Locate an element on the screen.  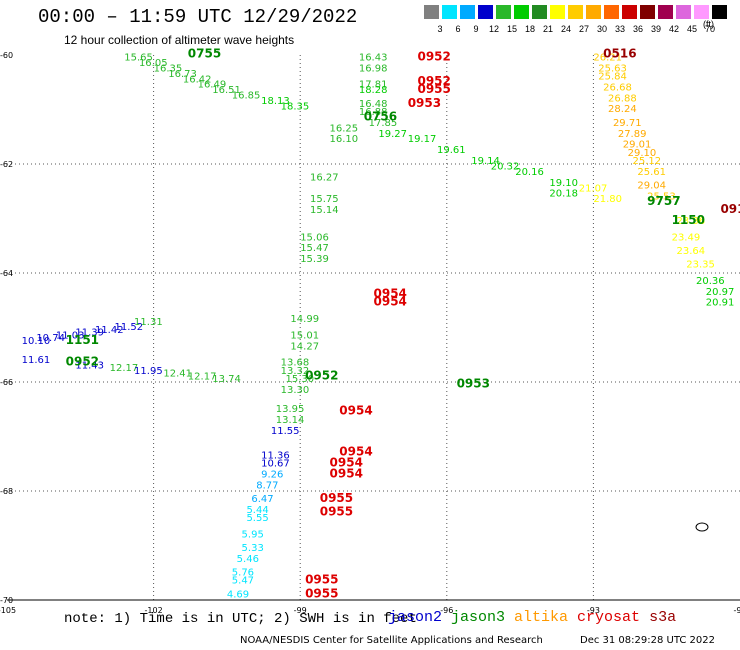
mission-cryosat: cryosat is located at coordinates (613, 617).